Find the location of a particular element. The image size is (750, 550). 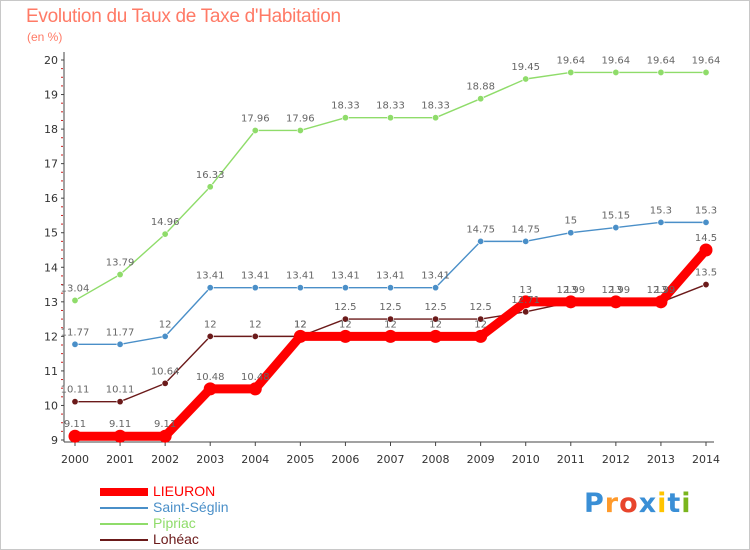

y-tick-label: 13 is located at coordinates (51, 302).